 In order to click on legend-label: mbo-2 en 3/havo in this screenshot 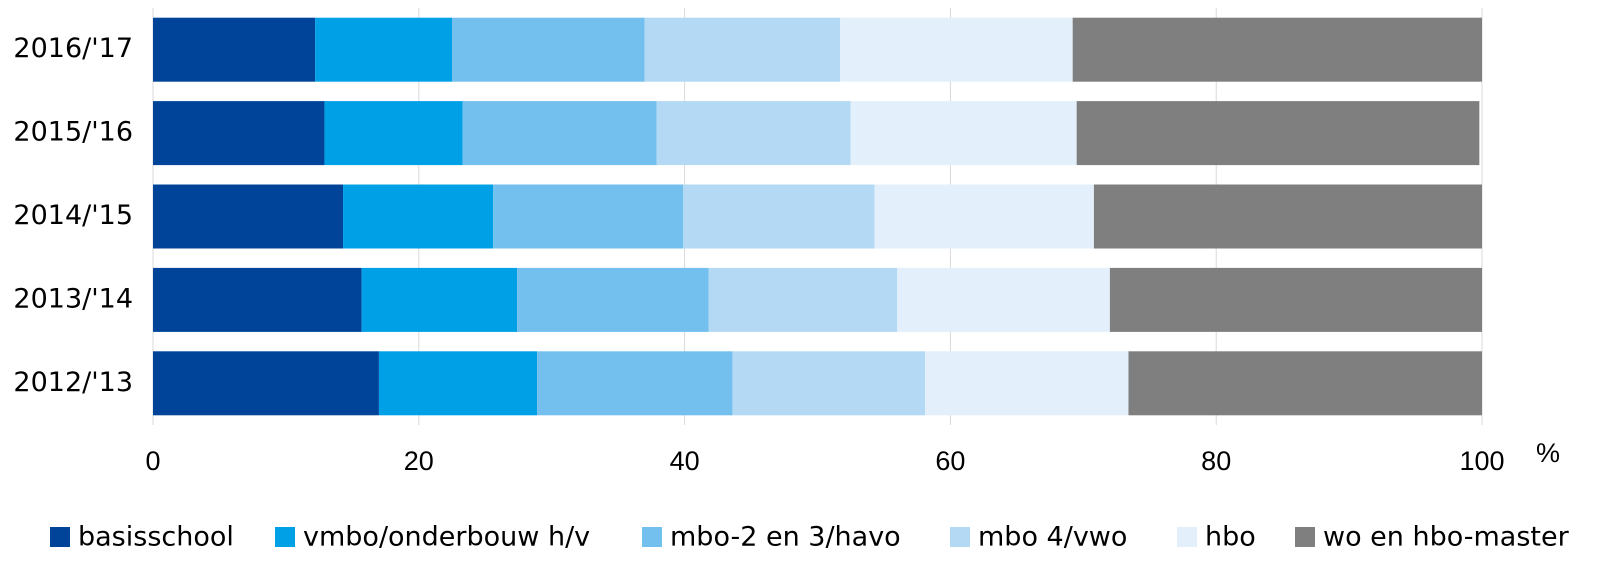, I will do `click(785, 537)`.